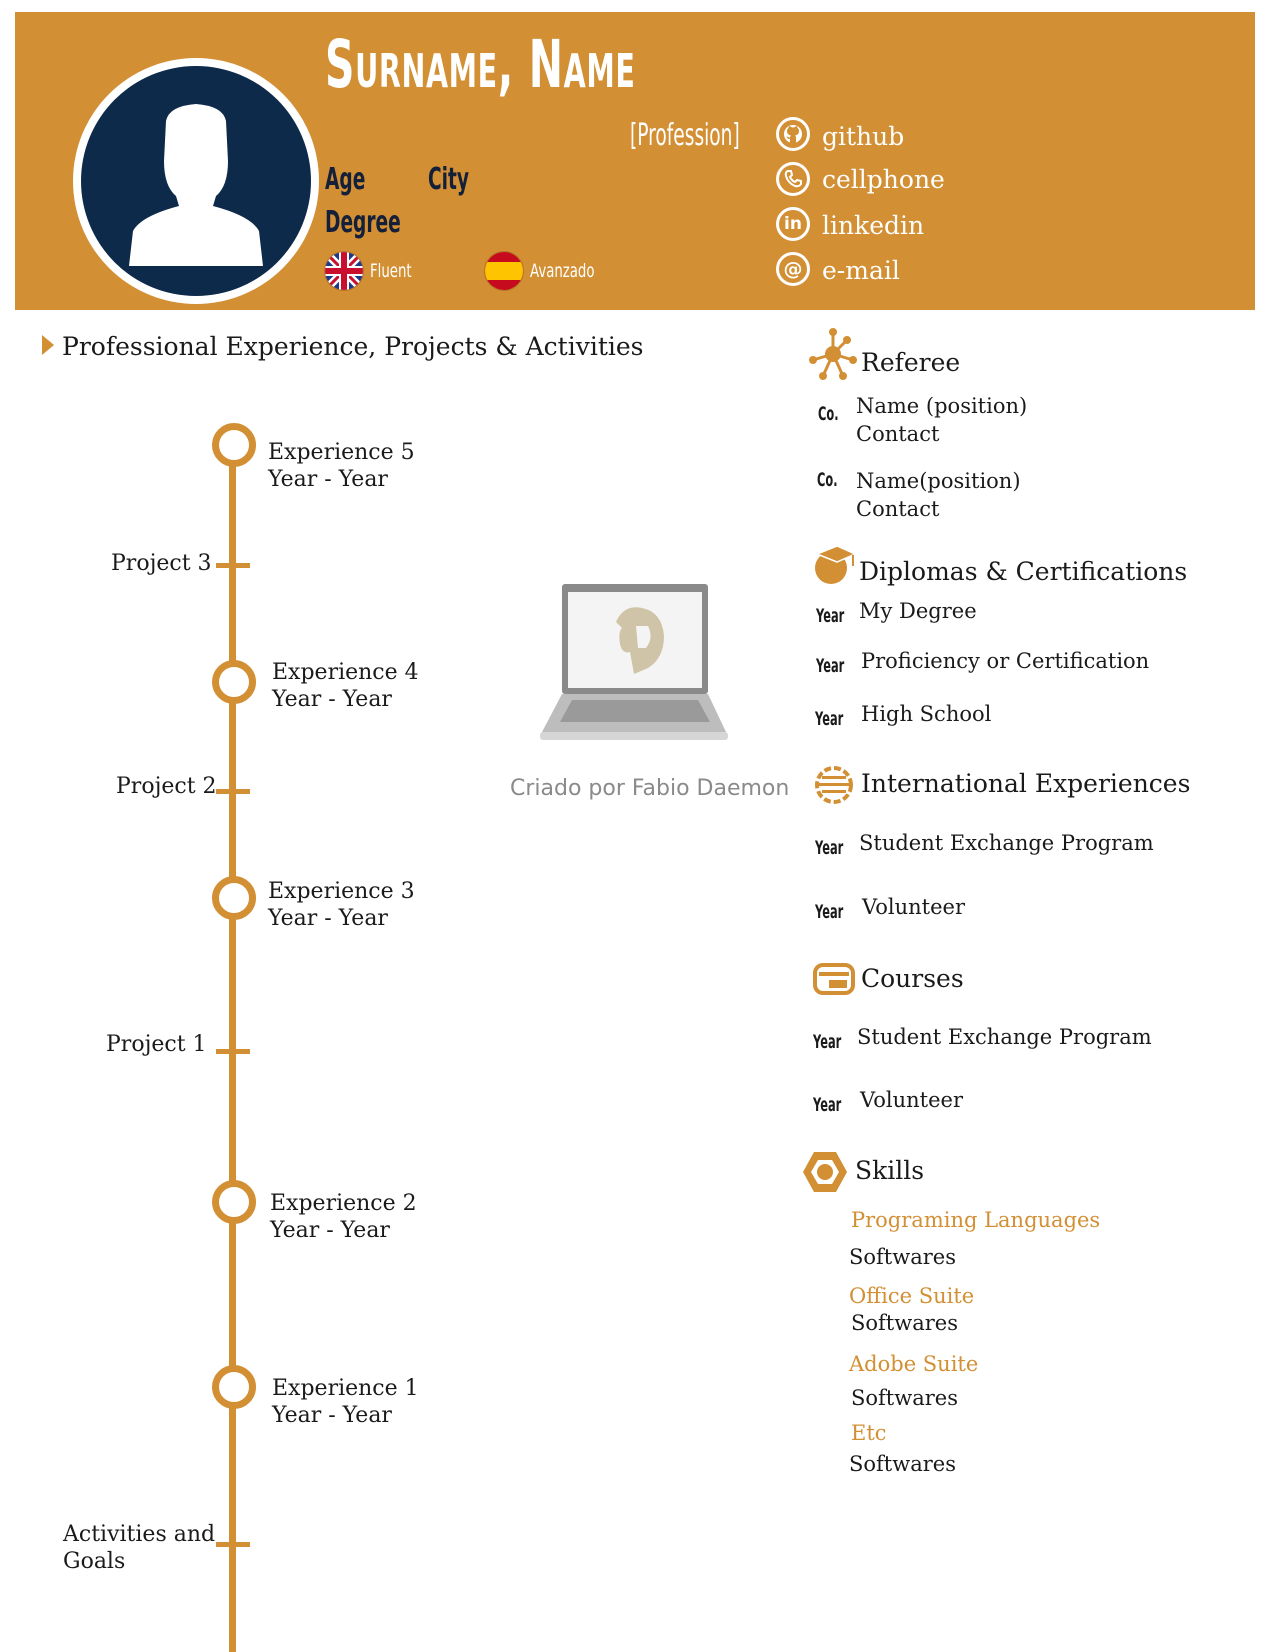 The image size is (1261, 1652). What do you see at coordinates (914, 1364) in the screenshot?
I see `skill-category: Adobe Suite` at bounding box center [914, 1364].